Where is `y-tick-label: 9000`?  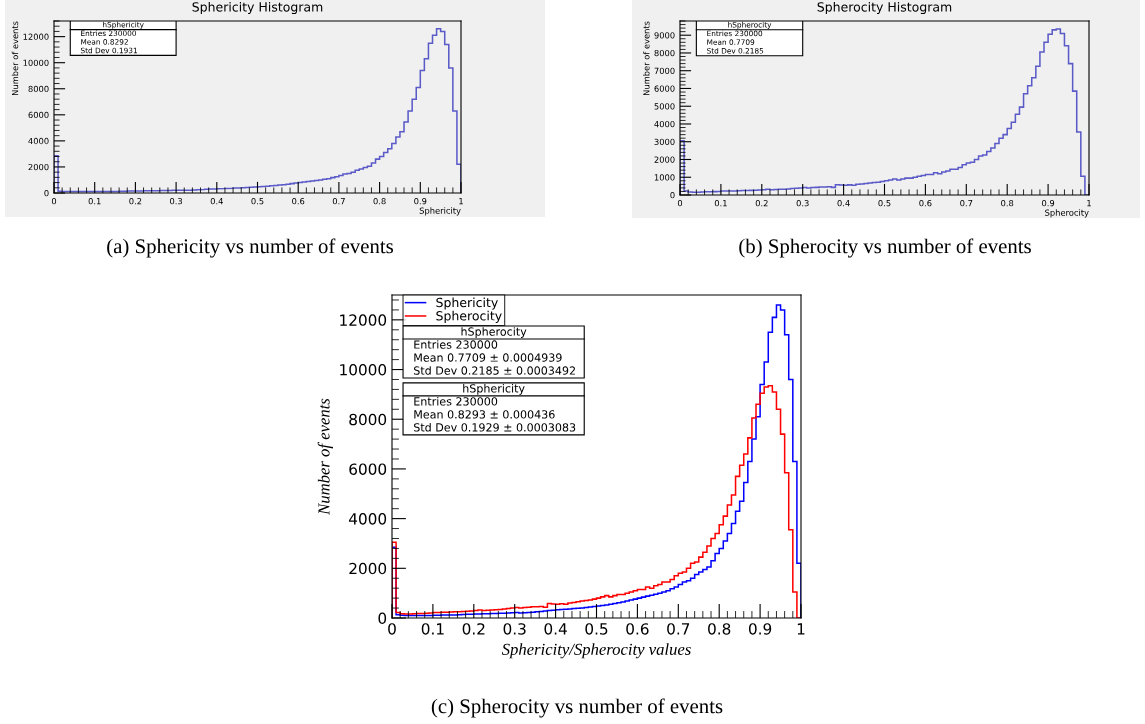 y-tick-label: 9000 is located at coordinates (664, 35).